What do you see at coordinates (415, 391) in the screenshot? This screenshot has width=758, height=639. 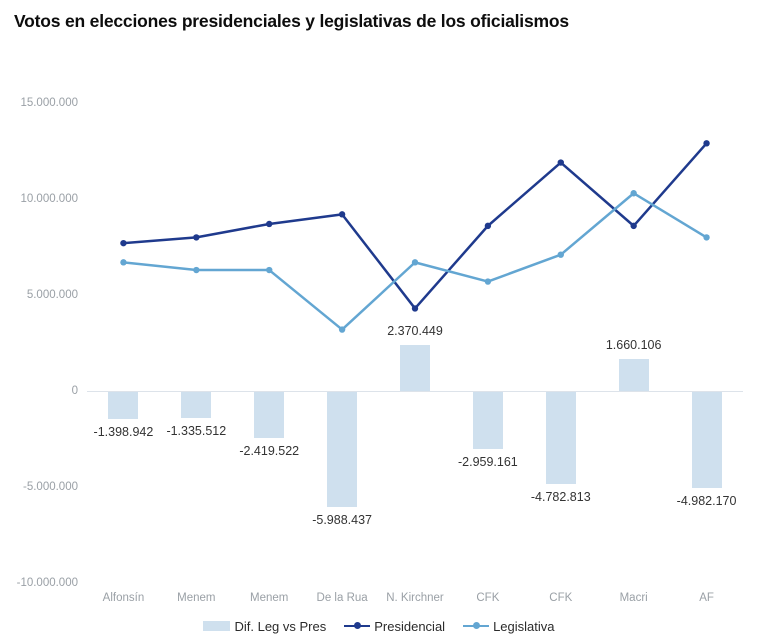 I see `zero-axis-line` at bounding box center [415, 391].